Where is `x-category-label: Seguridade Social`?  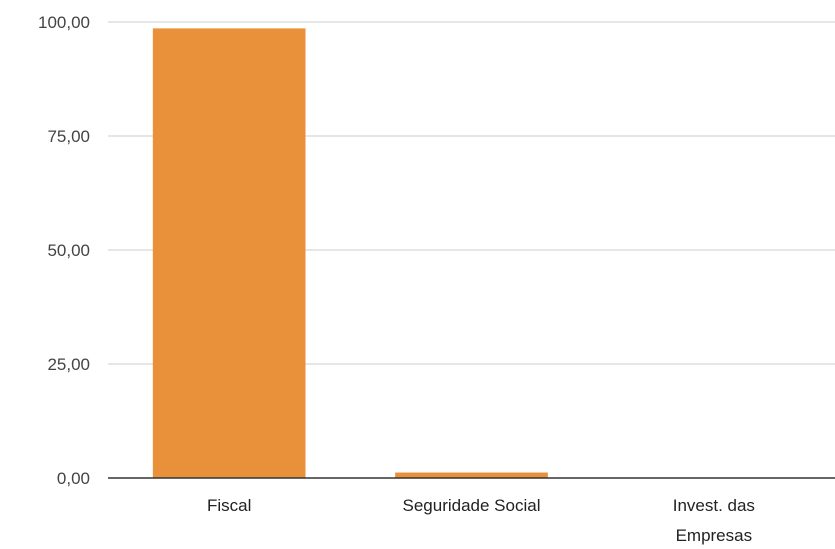
x-category-label: Seguridade Social is located at coordinates (472, 505).